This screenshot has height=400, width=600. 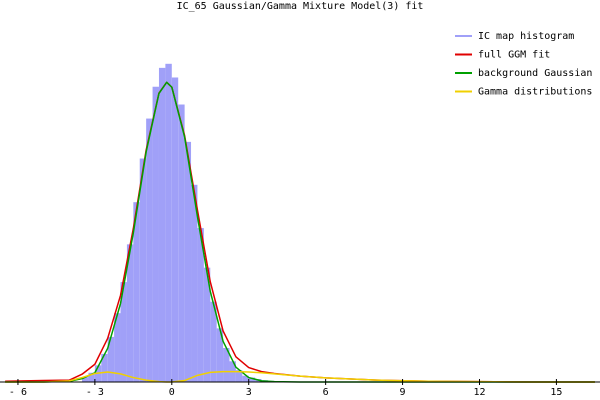 What do you see at coordinates (249, 392) in the screenshot?
I see `x-tick-label: 3` at bounding box center [249, 392].